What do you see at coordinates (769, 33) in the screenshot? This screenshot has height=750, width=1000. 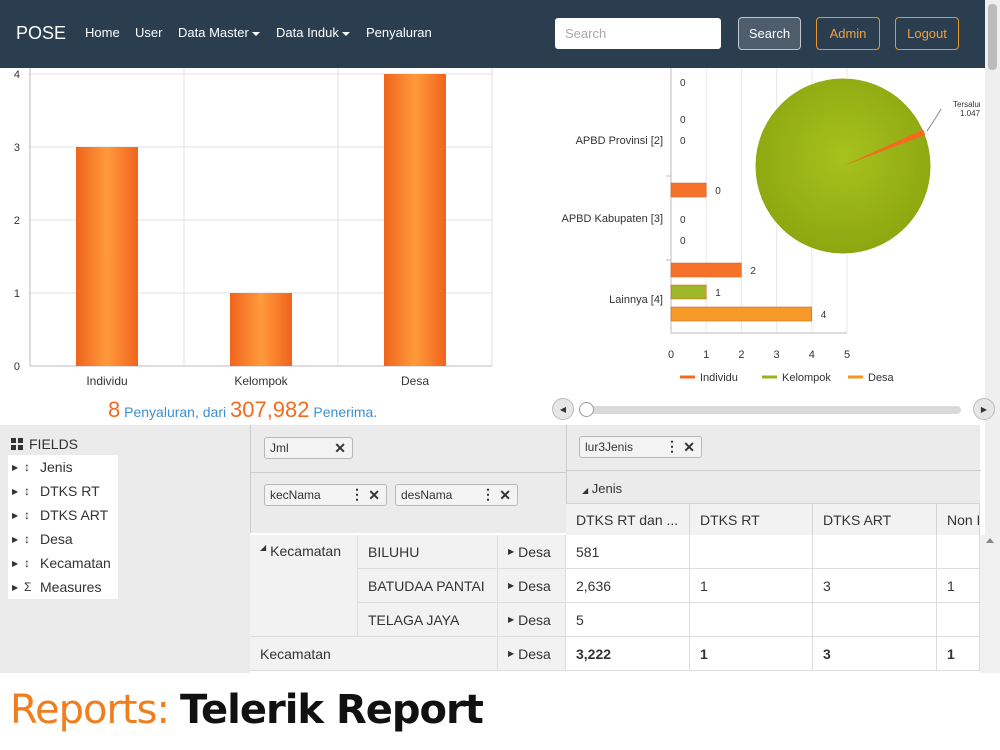 I see `search-button: Search` at bounding box center [769, 33].